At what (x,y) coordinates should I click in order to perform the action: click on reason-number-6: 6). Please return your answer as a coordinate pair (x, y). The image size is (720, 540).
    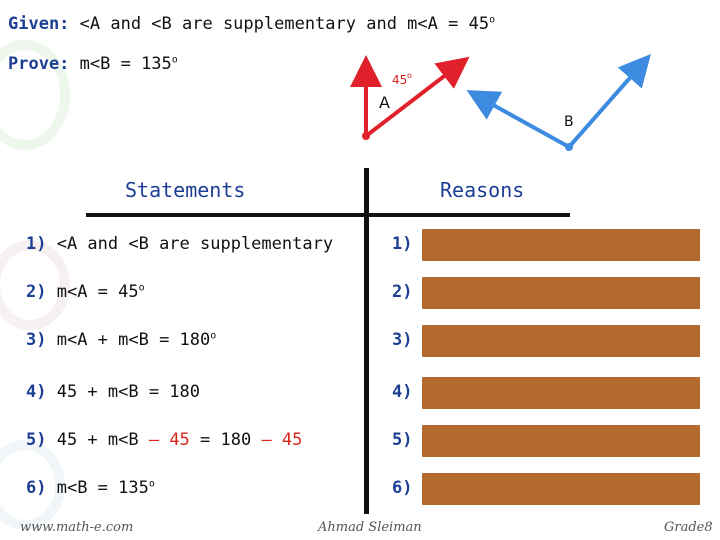
    Looking at the image, I should click on (402, 488).